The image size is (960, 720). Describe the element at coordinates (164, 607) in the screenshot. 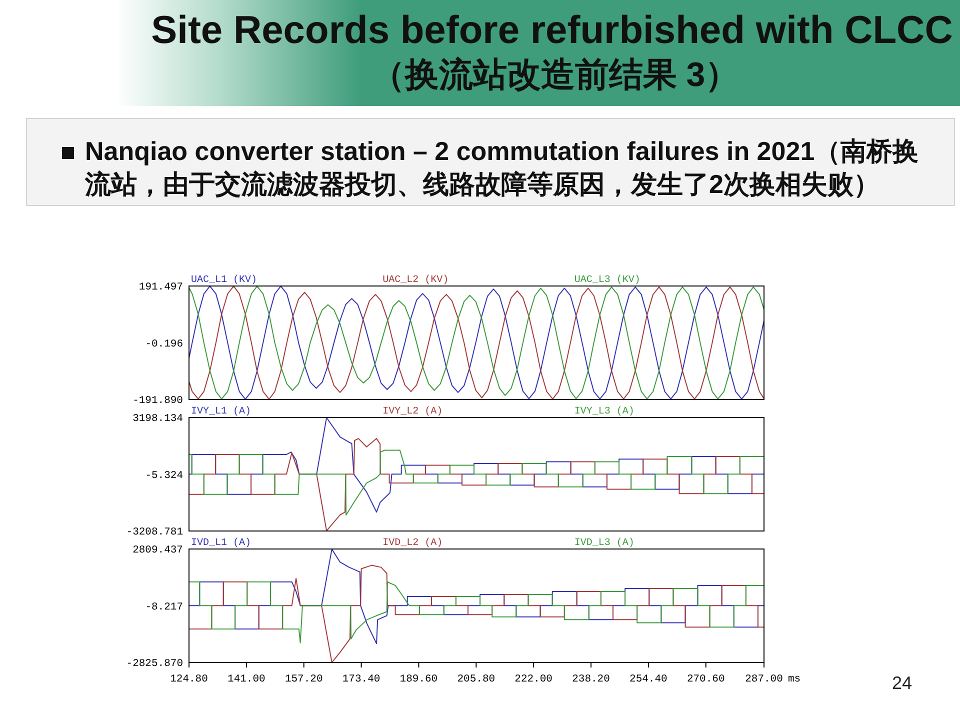

I see `y-tick-label: -8.217` at that location.